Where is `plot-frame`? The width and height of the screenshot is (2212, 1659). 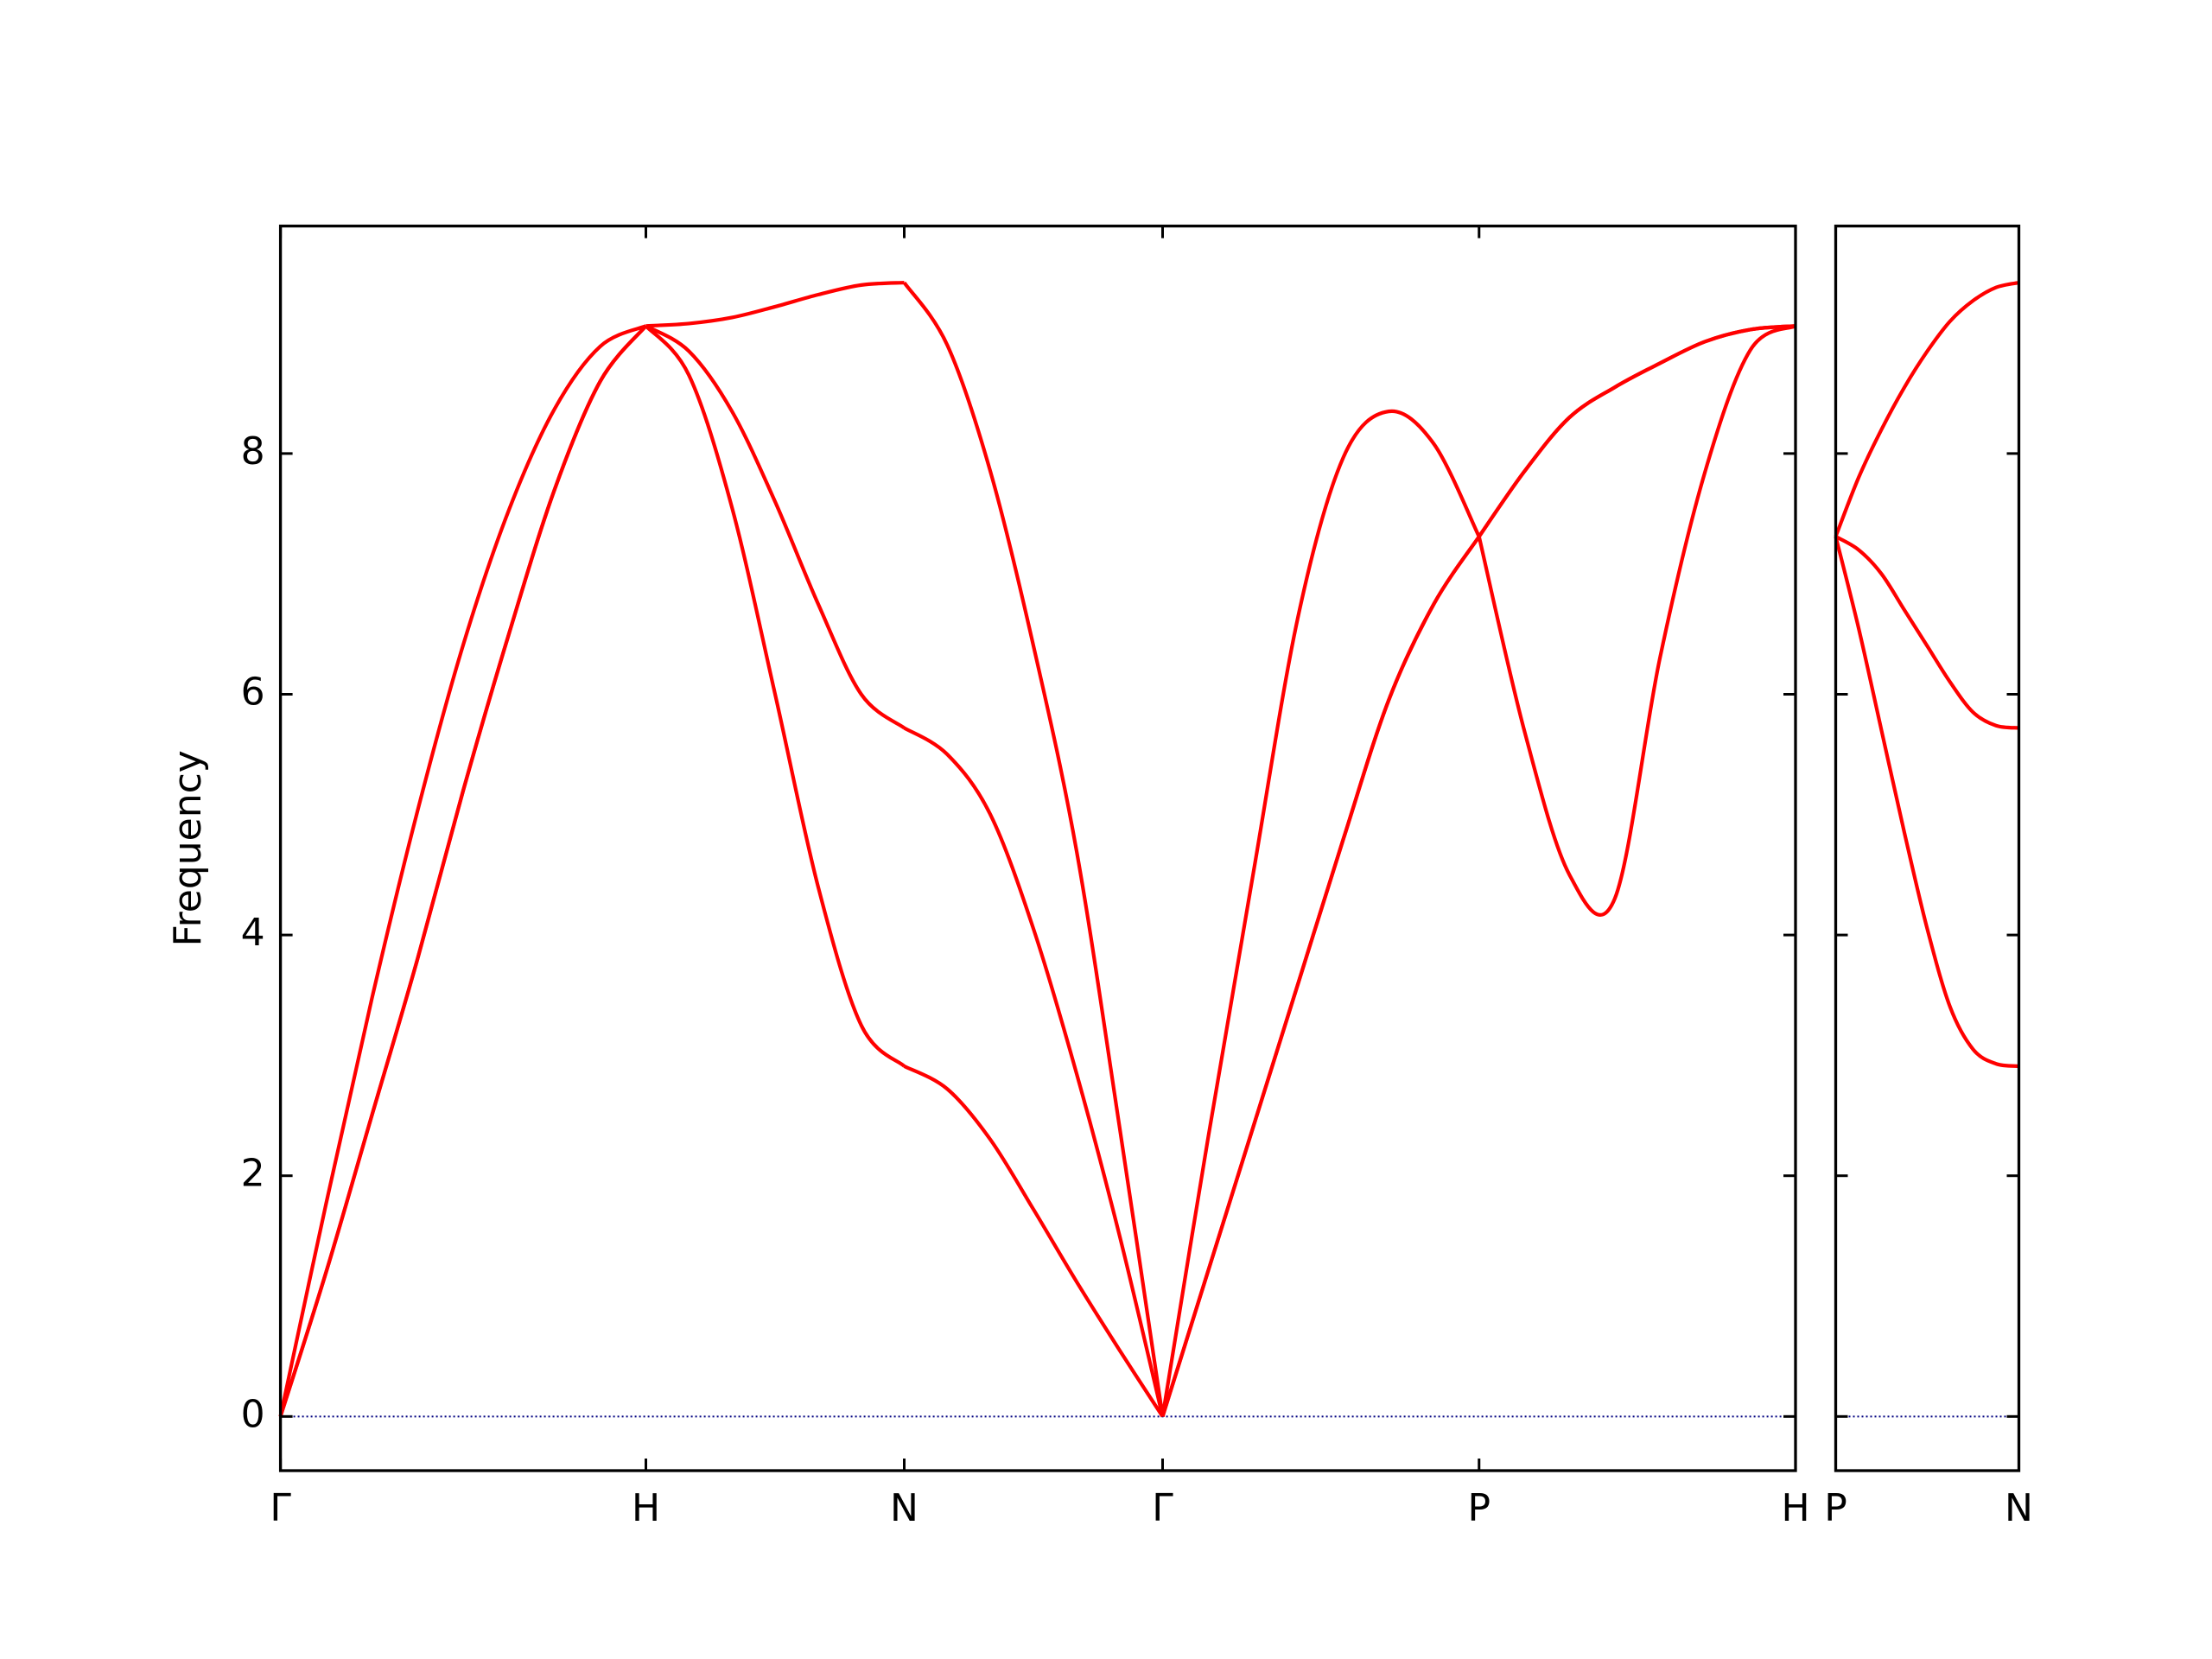 plot-frame is located at coordinates (1927, 848).